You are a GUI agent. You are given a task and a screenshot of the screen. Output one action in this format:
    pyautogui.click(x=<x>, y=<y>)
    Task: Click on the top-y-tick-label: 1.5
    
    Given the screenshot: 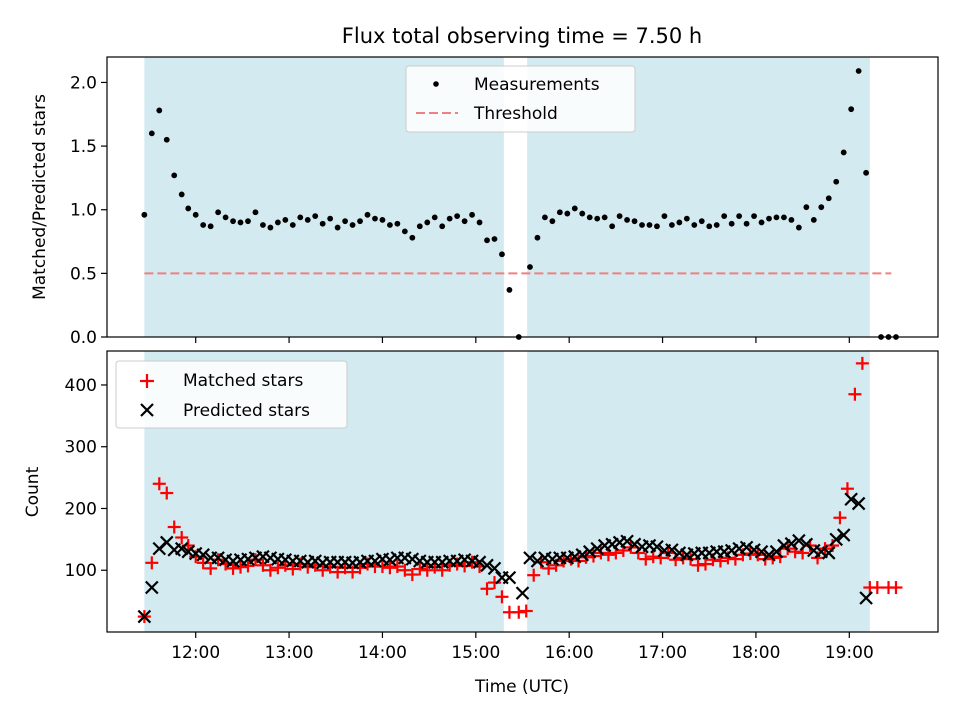 What is the action you would take?
    pyautogui.click(x=83, y=147)
    